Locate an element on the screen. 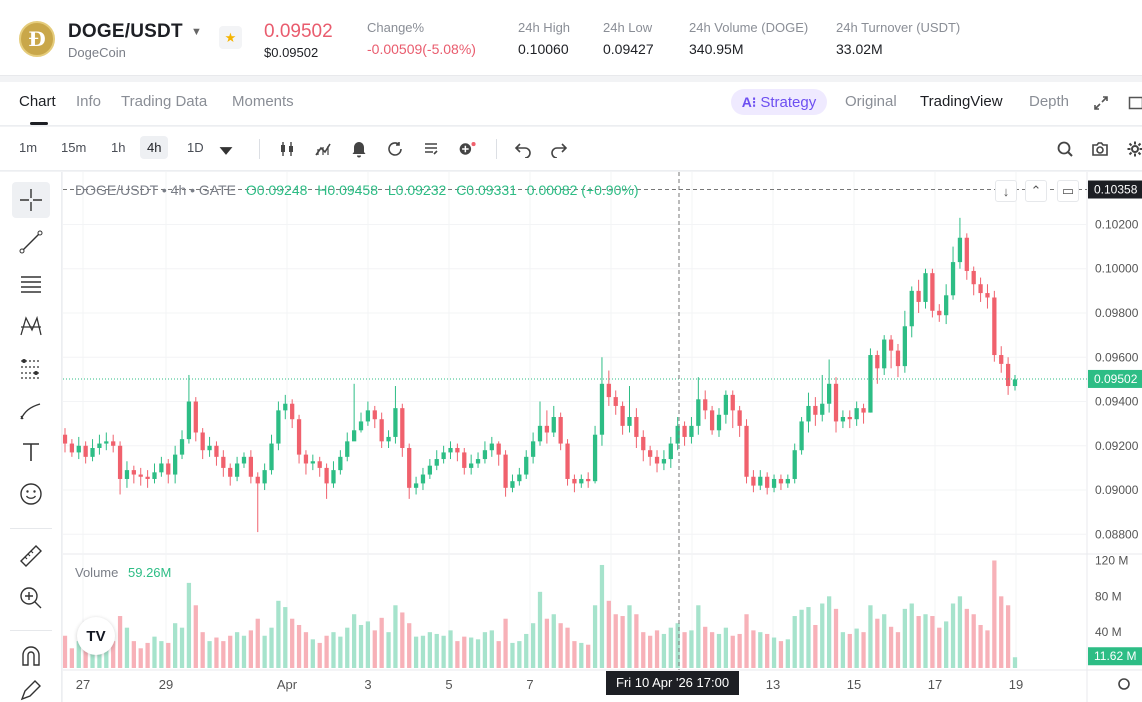 Image resolution: width=1142 pixels, height=702 pixels. view-original: Original is located at coordinates (871, 101).